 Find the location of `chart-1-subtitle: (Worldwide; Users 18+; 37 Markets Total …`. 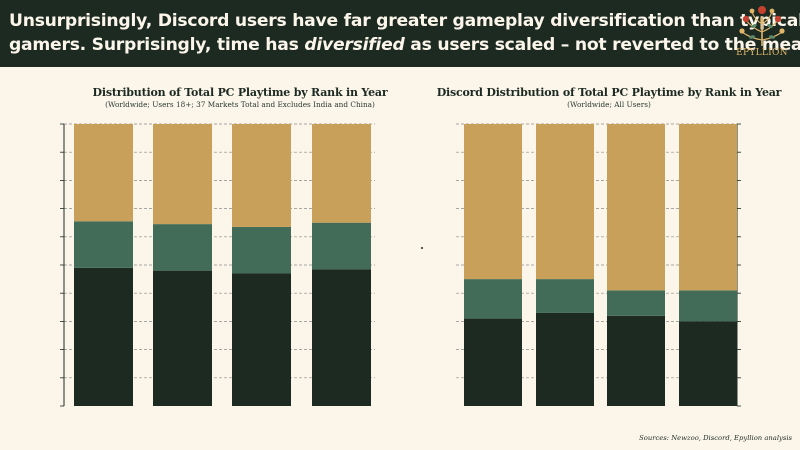

chart-1-subtitle: (Worldwide; Users 18+; 37 Markets Total … is located at coordinates (240, 104).